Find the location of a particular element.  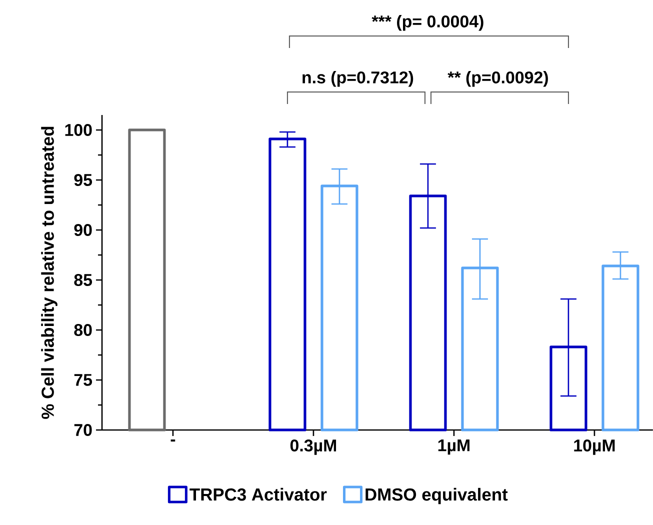

text: ** (p=0.0092) is located at coordinates (498, 79).